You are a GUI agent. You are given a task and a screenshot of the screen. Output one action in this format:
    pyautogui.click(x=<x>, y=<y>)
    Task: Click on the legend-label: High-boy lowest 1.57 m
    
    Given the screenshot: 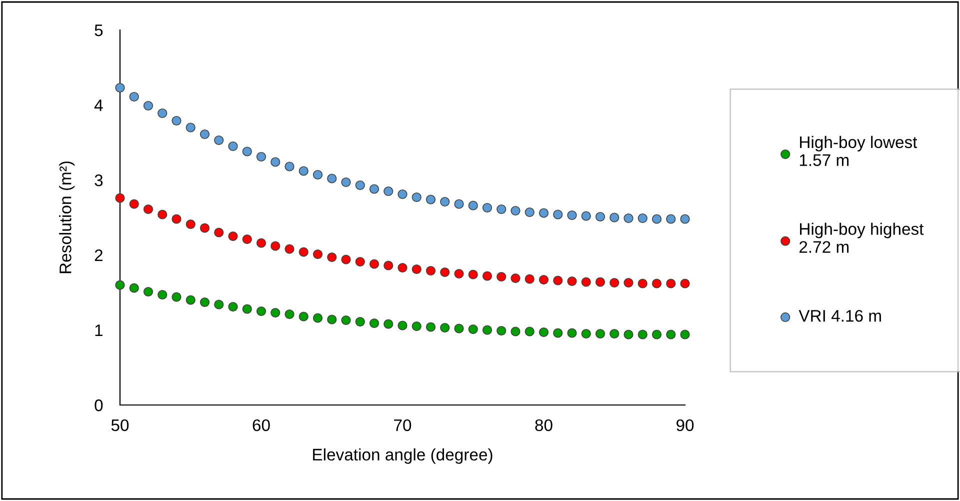 What is the action you would take?
    pyautogui.click(x=859, y=151)
    